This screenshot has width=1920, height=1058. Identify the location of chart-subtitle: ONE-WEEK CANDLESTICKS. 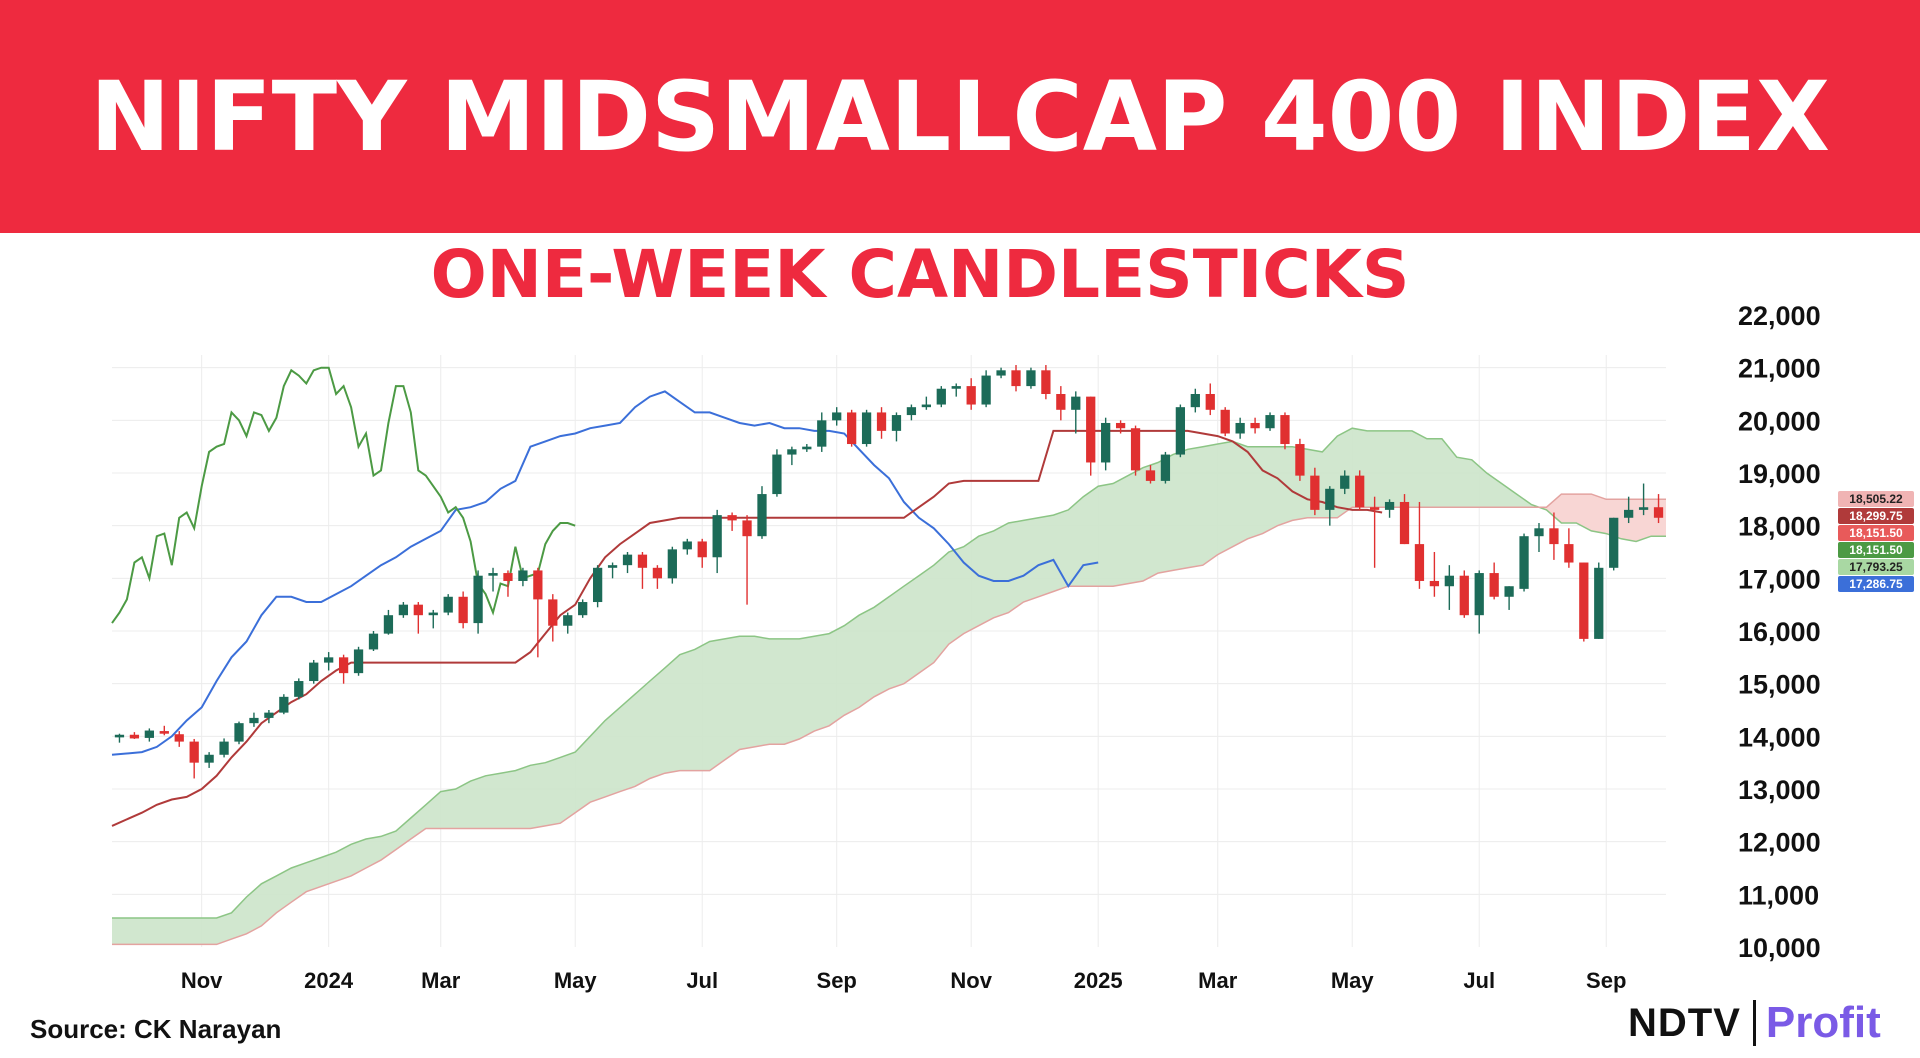
(920, 274).